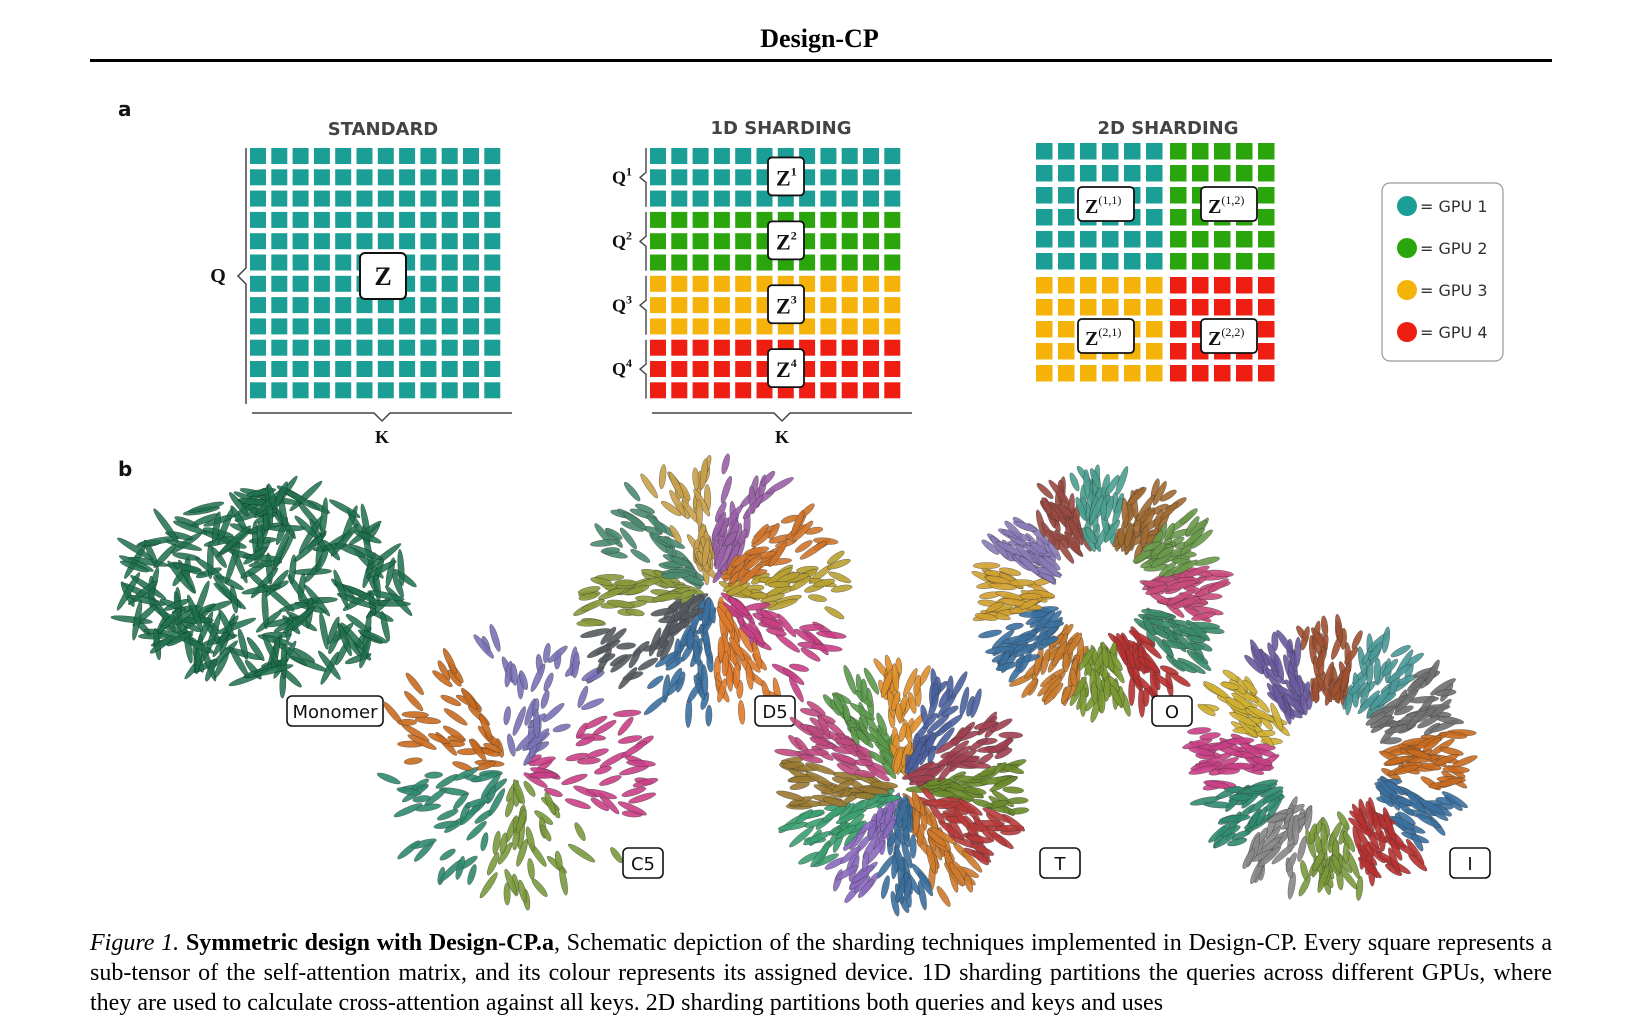 The height and width of the screenshot is (1018, 1639). Describe the element at coordinates (622, 175) in the screenshot. I see `sharding-1d-q-label: Q1` at that location.